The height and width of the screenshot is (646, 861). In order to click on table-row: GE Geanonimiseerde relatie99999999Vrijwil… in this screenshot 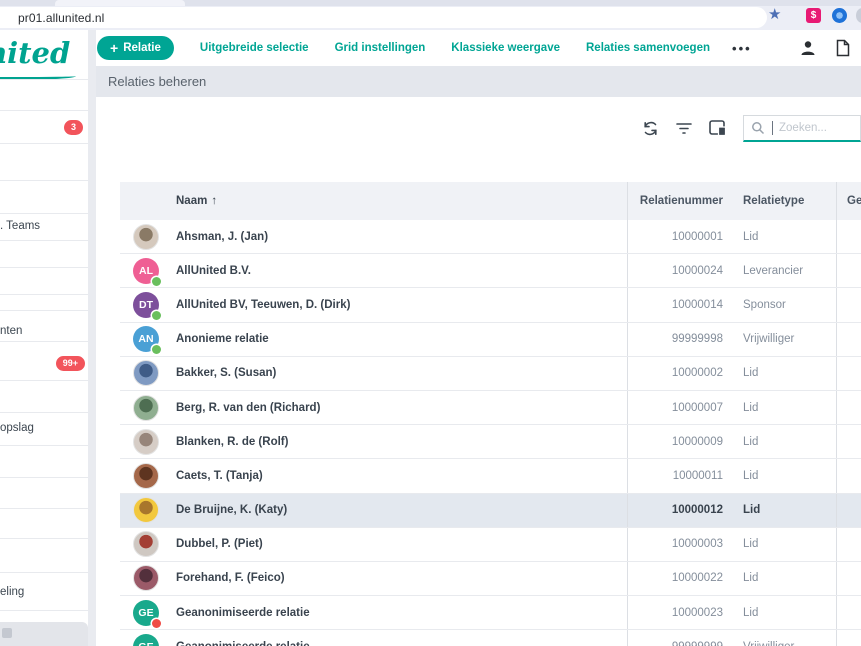, I will do `click(490, 638)`.